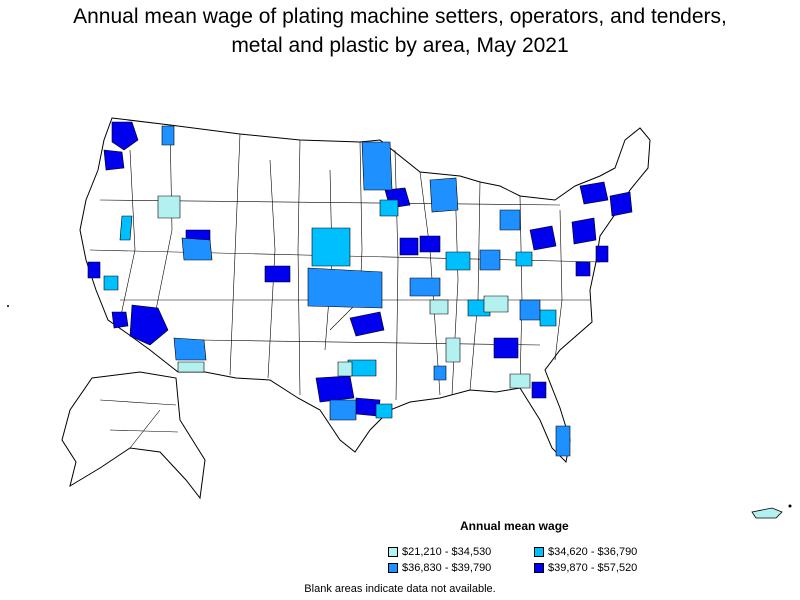  I want to click on area-ms, so click(440, 373).